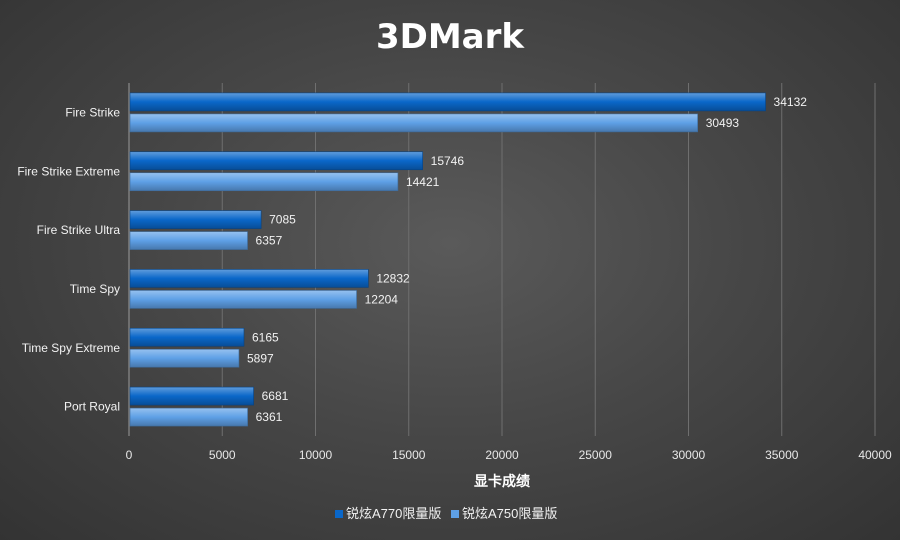  Describe the element at coordinates (260, 358) in the screenshot. I see `data-label: 5897` at that location.